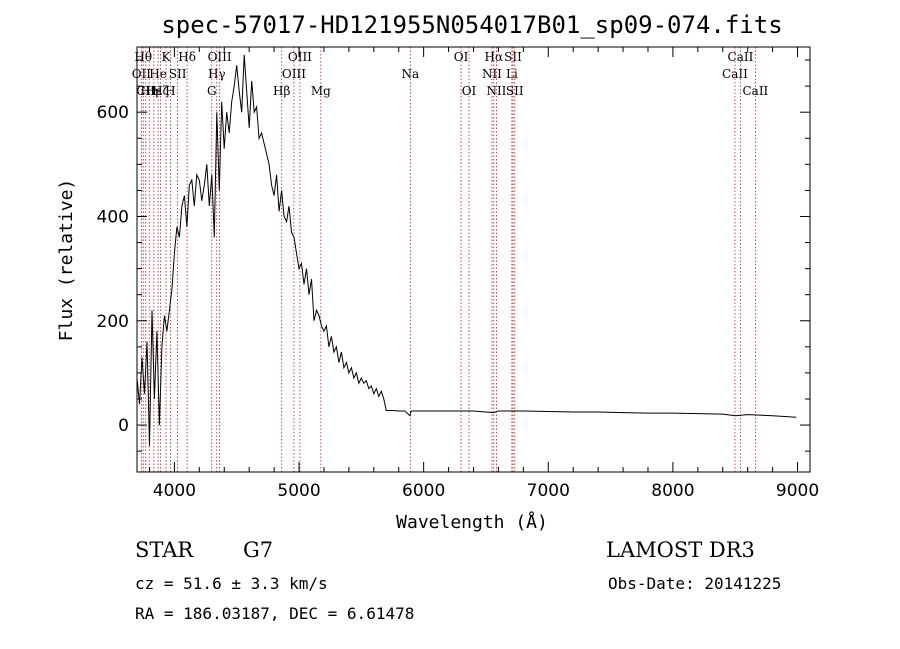 The image size is (900, 649). Describe the element at coordinates (548, 491) in the screenshot. I see `x-tick-label-3: 7000` at that location.